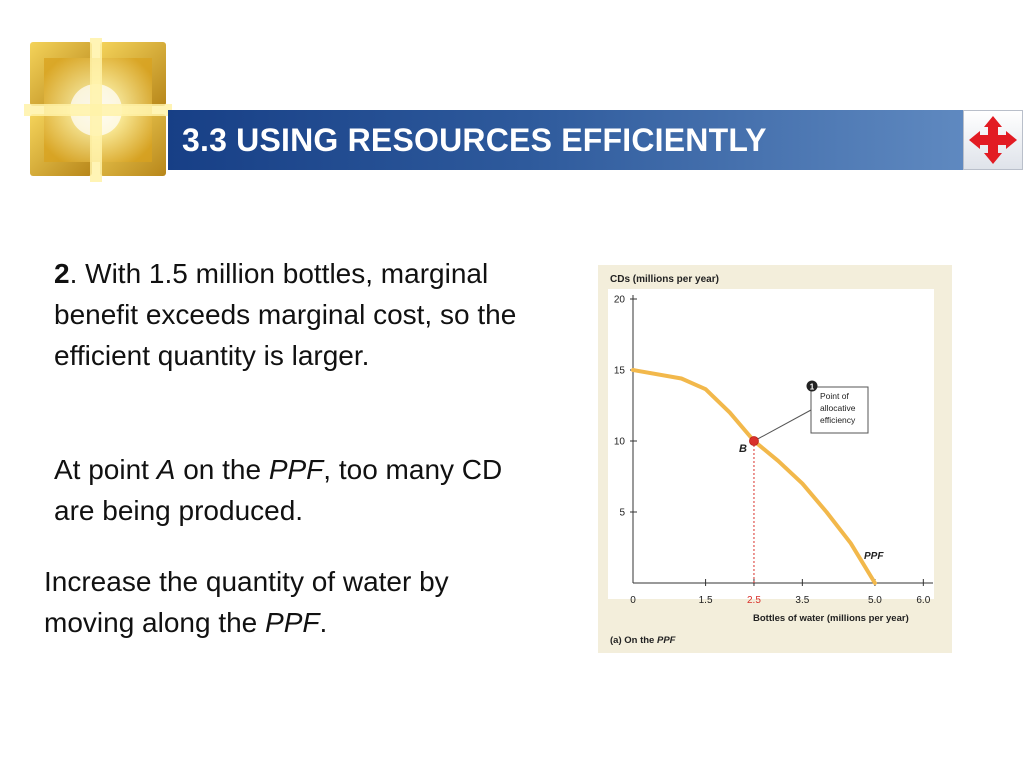 This screenshot has height=768, width=1024. What do you see at coordinates (474, 140) in the screenshot?
I see `slide-title: 3.3 USING RESOURCES EFFICIENTLY` at bounding box center [474, 140].